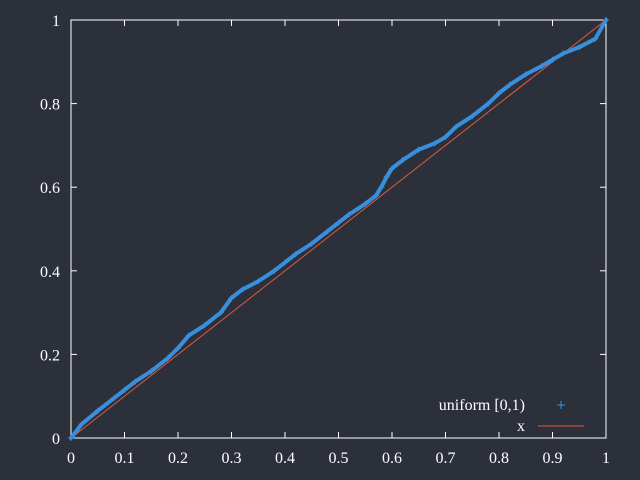  What do you see at coordinates (125, 458) in the screenshot?
I see `x-tick-label: 0.1` at bounding box center [125, 458].